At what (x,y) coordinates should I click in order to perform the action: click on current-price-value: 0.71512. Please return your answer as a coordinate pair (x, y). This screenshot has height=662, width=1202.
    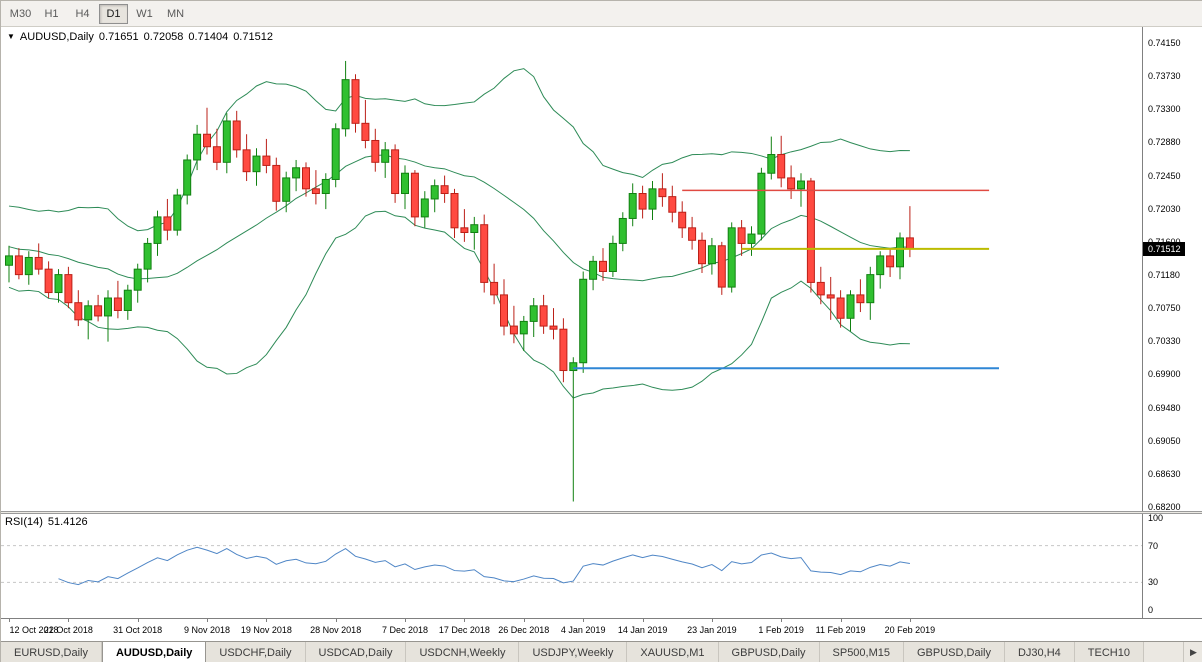
    Looking at the image, I should click on (1164, 248).